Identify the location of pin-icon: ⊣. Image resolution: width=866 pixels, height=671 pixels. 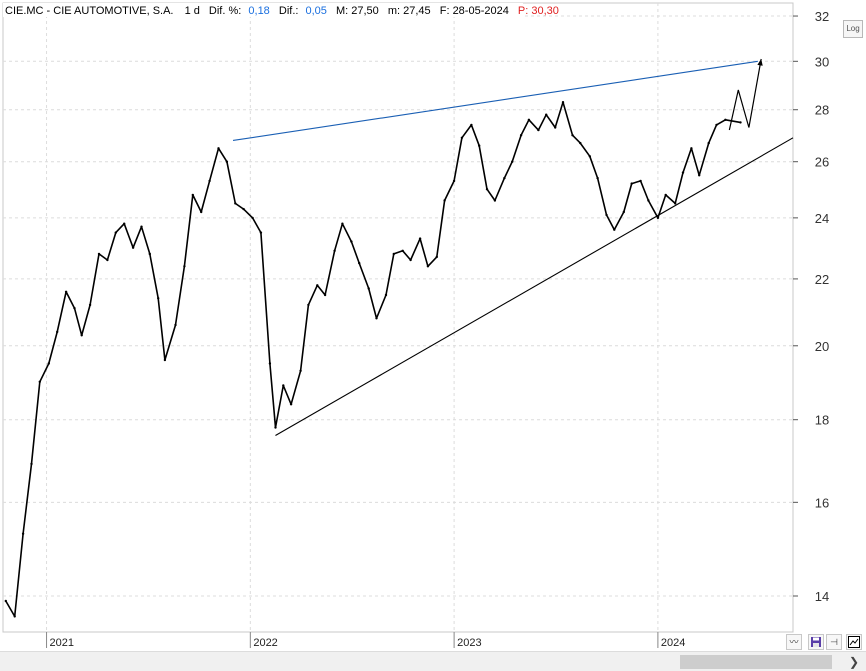
(834, 642).